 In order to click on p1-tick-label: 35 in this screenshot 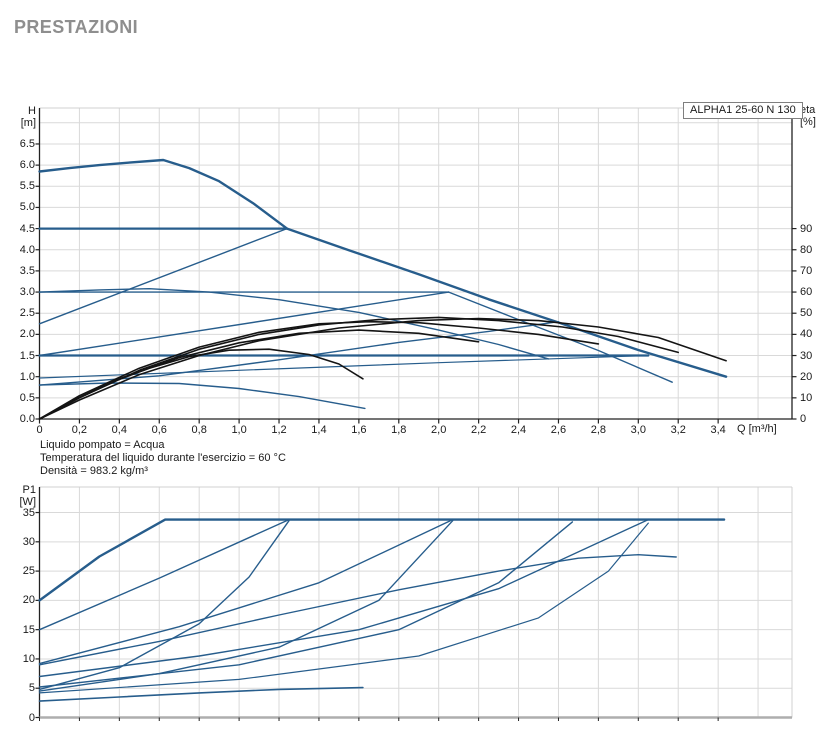, I will do `click(28, 512)`.